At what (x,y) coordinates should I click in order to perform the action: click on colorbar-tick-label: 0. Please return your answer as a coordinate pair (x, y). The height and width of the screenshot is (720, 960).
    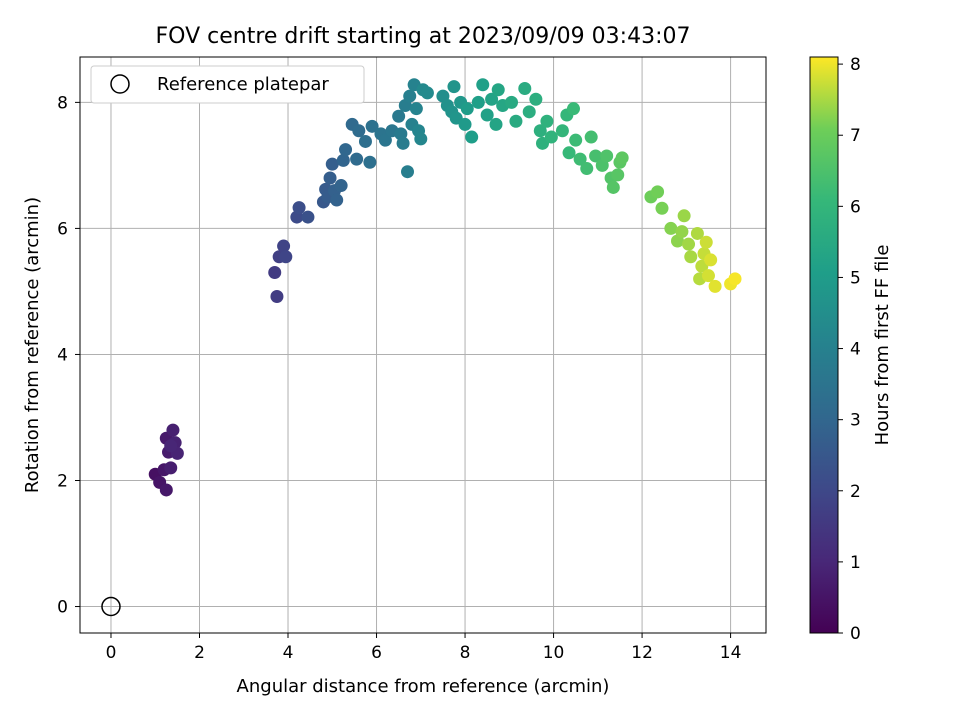
    Looking at the image, I should click on (855, 634).